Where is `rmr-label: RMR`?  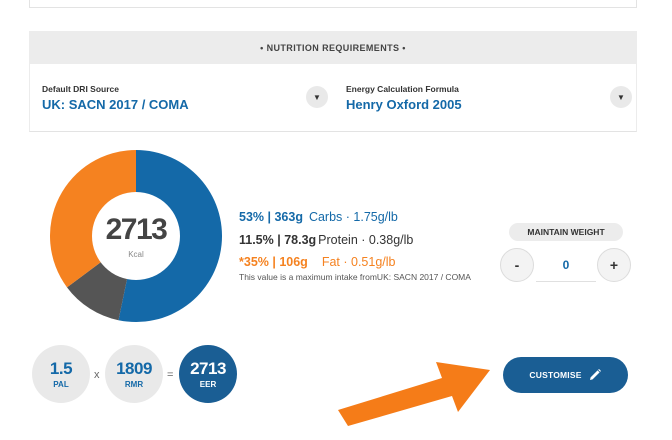 rmr-label: RMR is located at coordinates (134, 384).